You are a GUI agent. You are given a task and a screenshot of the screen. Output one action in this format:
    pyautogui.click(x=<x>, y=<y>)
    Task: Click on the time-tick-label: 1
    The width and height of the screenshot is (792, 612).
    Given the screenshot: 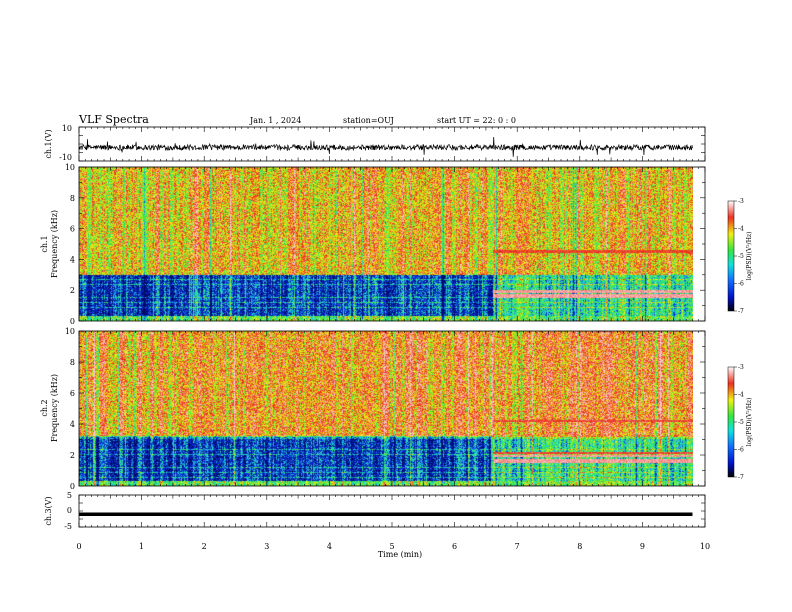 What is the action you would take?
    pyautogui.click(x=141, y=546)
    